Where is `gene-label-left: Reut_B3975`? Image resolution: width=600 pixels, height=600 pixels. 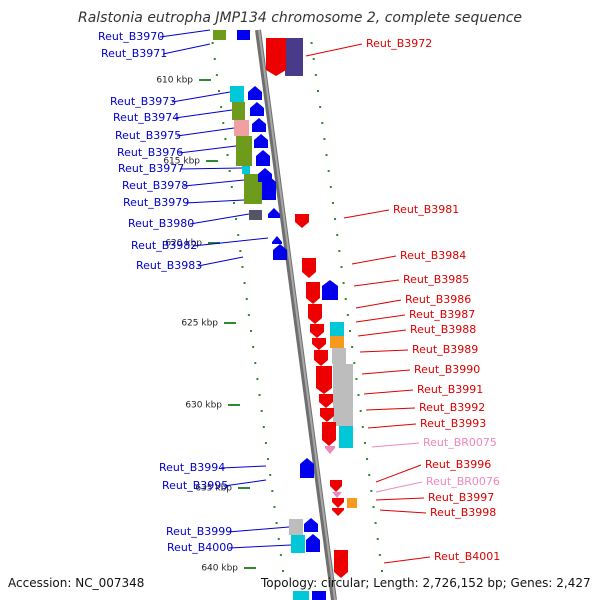 gene-label-left: Reut_B3975 is located at coordinates (148, 135).